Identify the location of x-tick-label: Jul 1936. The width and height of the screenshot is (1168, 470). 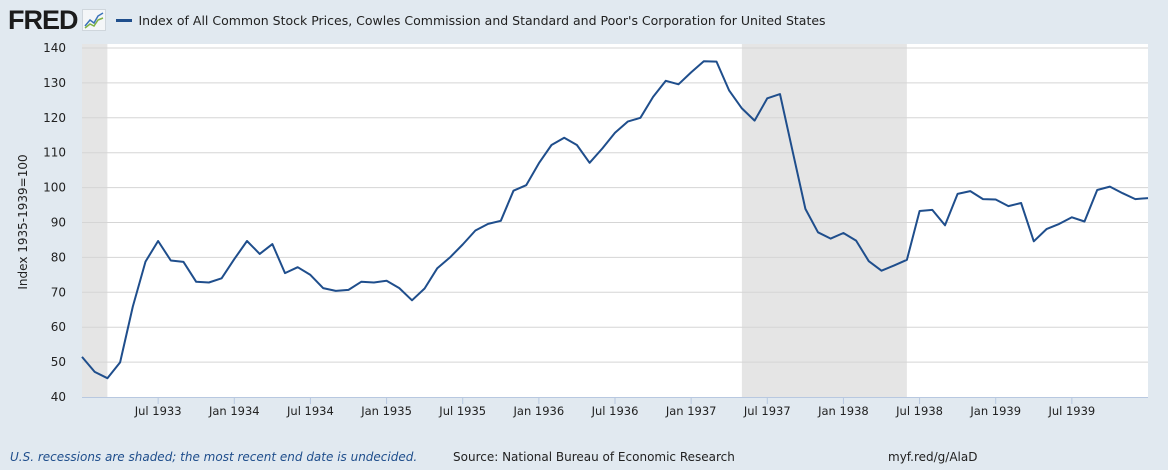
(615, 411).